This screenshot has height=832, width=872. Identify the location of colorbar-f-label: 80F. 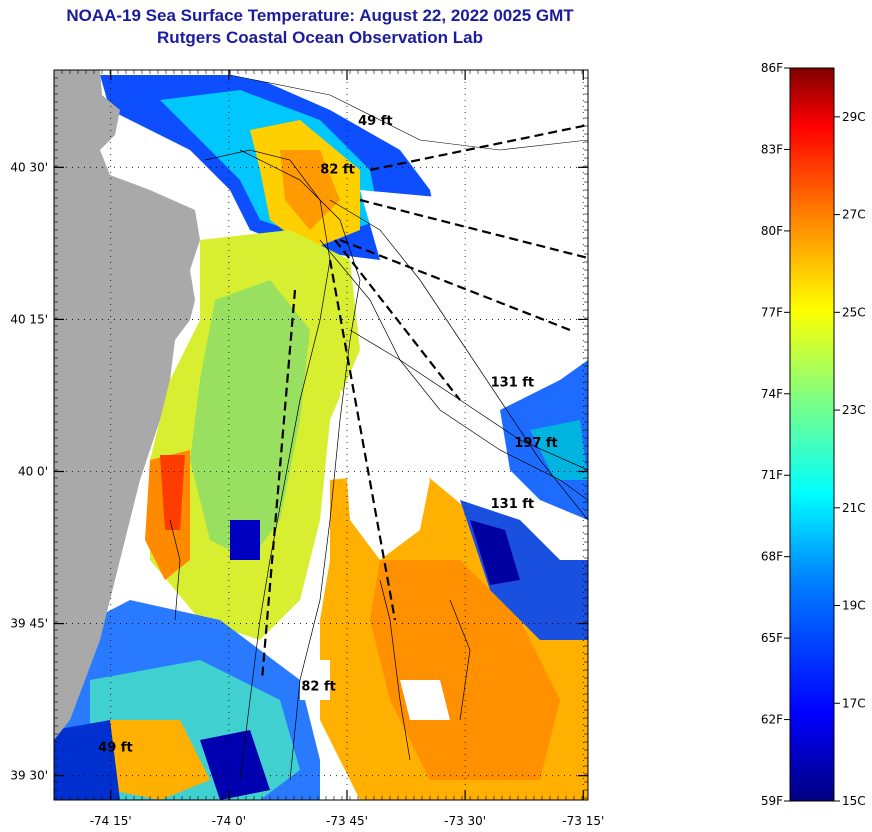
(772, 231).